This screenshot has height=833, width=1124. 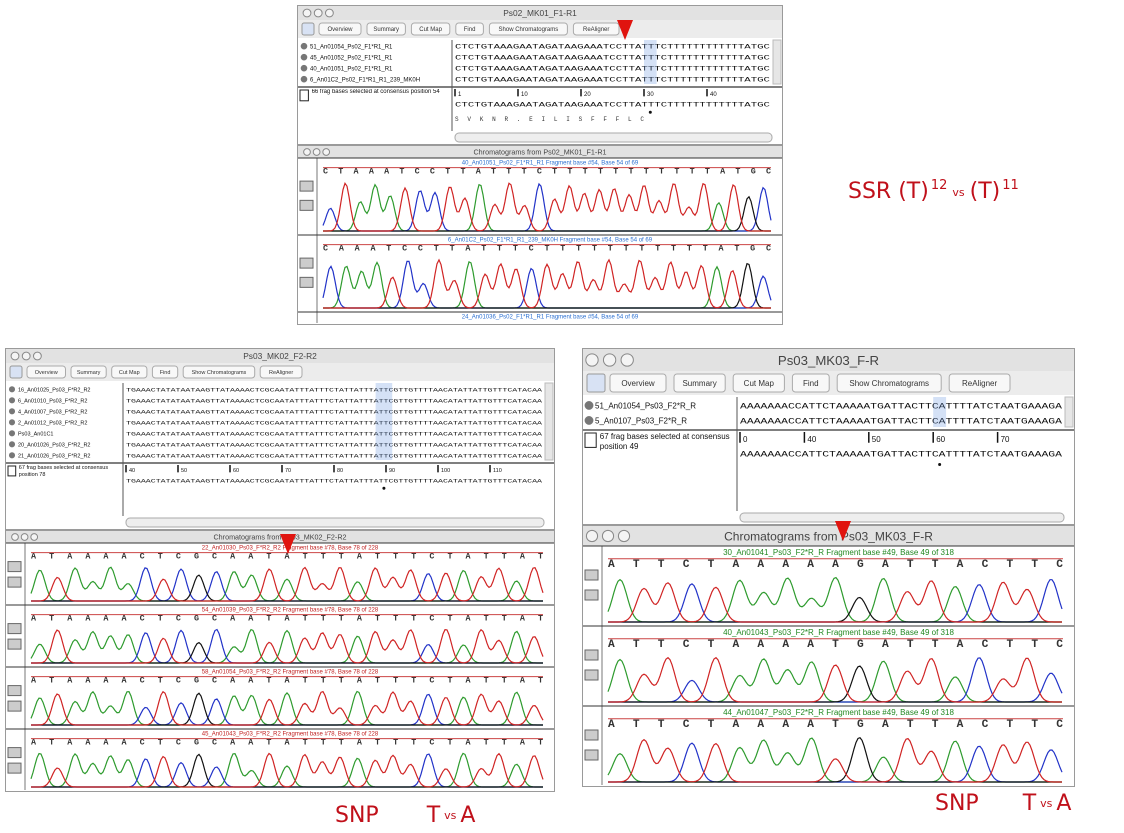 I want to click on translation: S V K N R . E I L I S F F F L C, so click(x=549, y=119).